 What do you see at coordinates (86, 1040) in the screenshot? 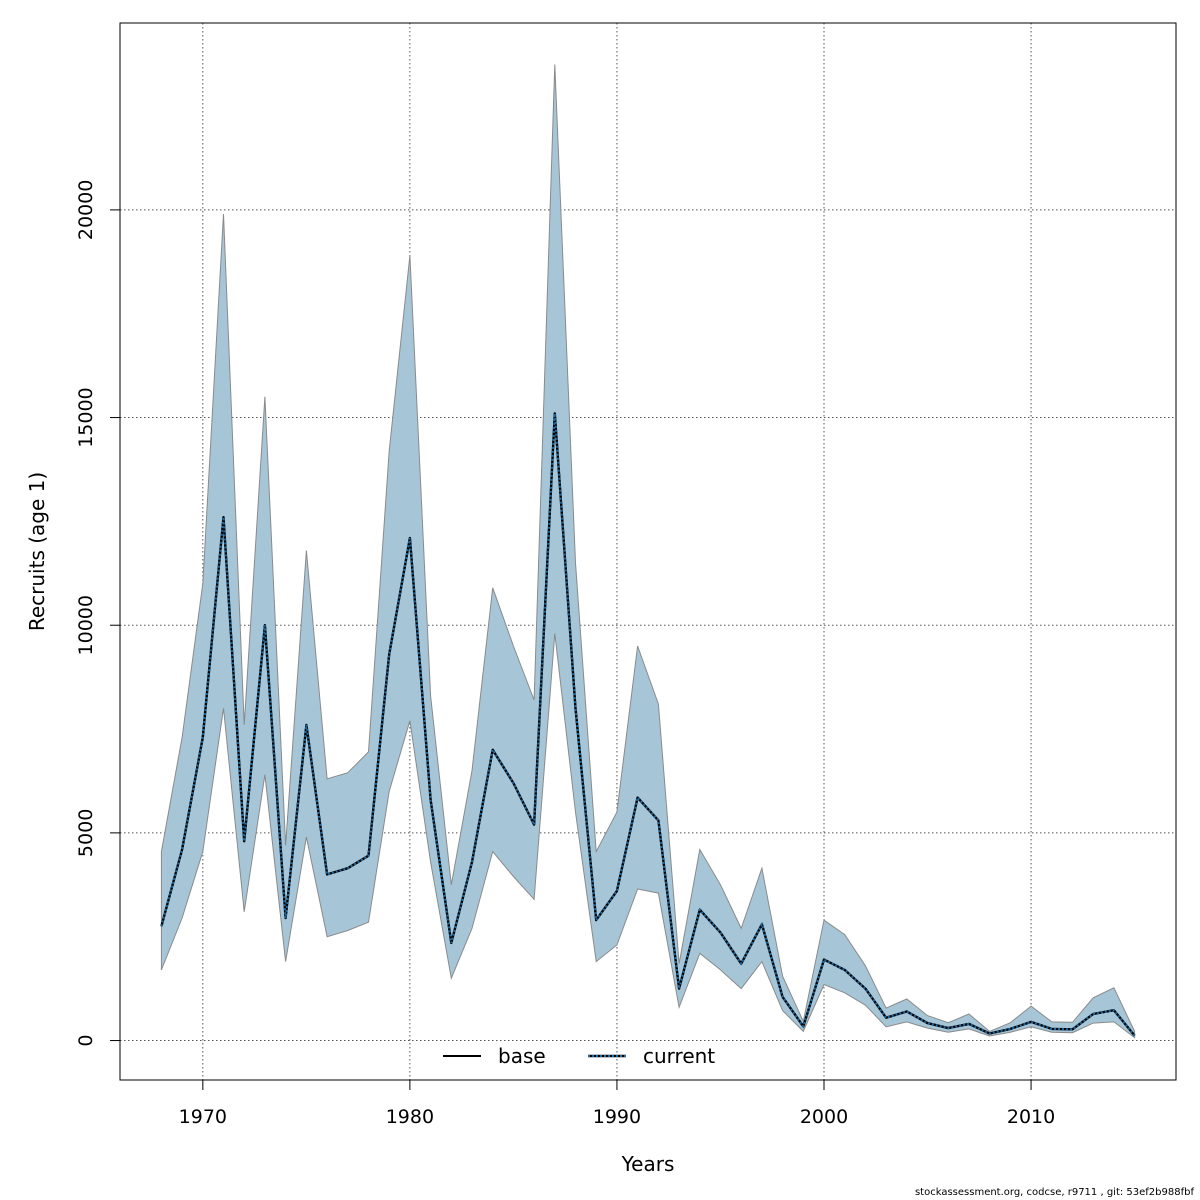
I see `y-tick-label: 0` at bounding box center [86, 1040].